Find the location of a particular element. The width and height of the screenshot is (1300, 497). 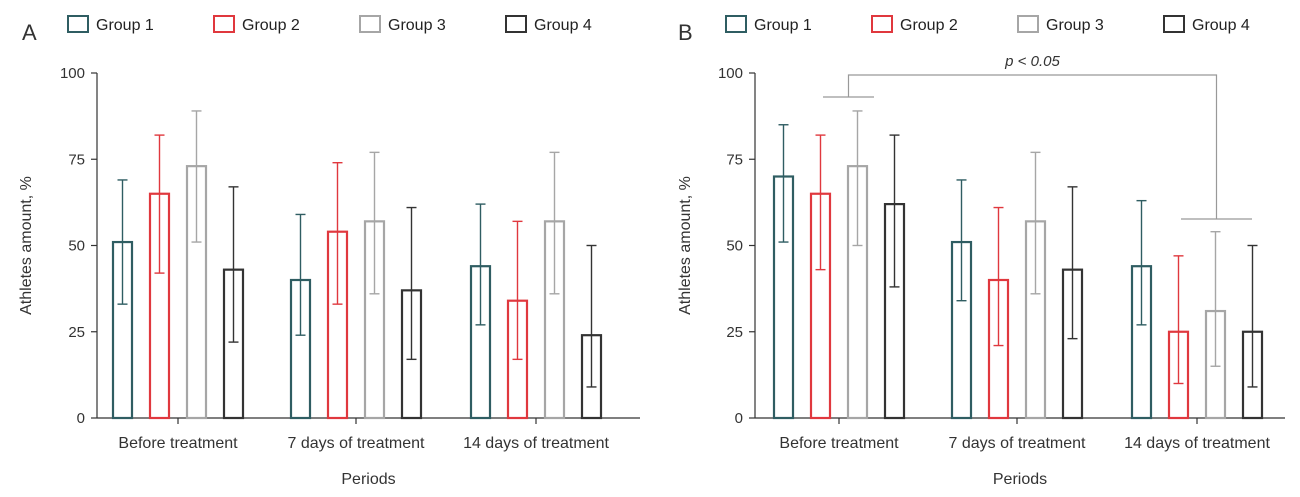

significance-bracket: p < 0.05 is located at coordinates (1037, 136).